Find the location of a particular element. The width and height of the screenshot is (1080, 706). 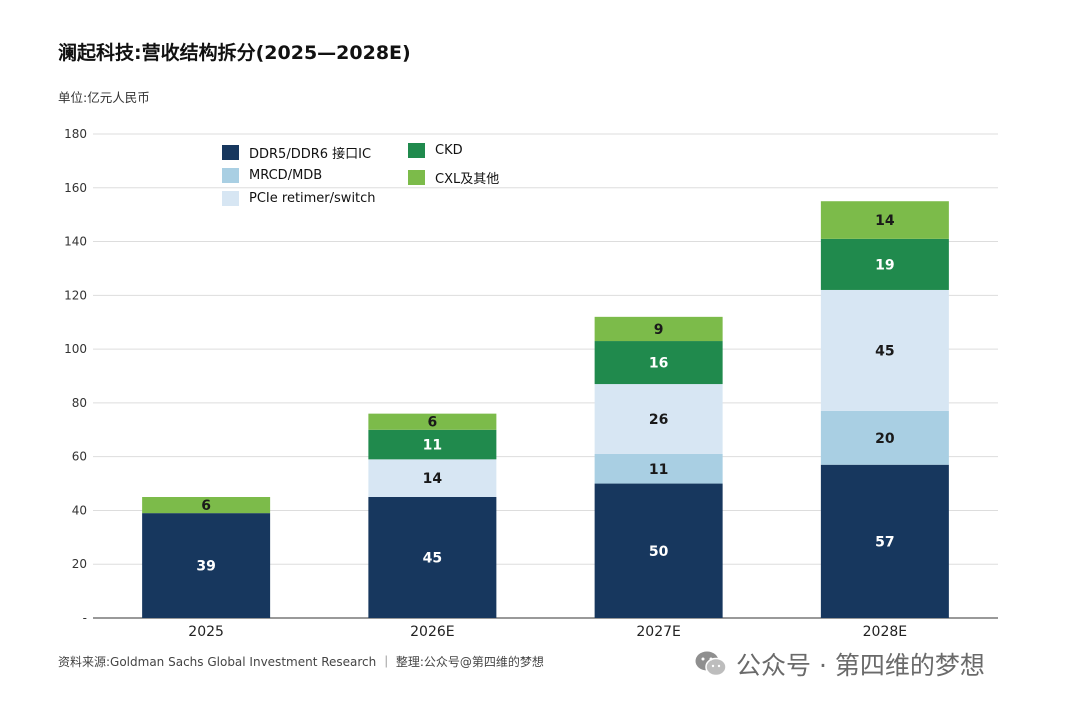

y-tick-label: 120 is located at coordinates (75, 295).